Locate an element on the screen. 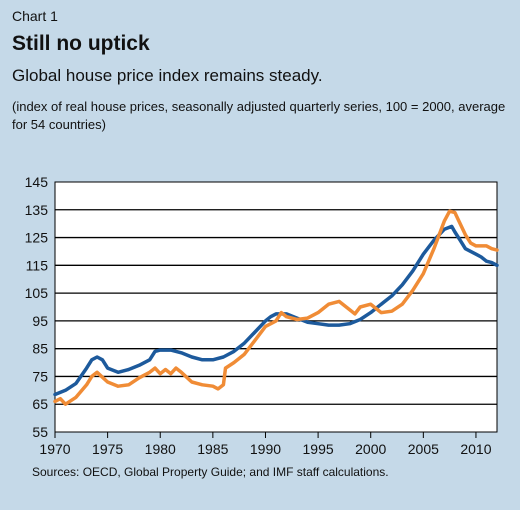 The width and height of the screenshot is (520, 510). x-tick-label: 2005 is located at coordinates (423, 449).